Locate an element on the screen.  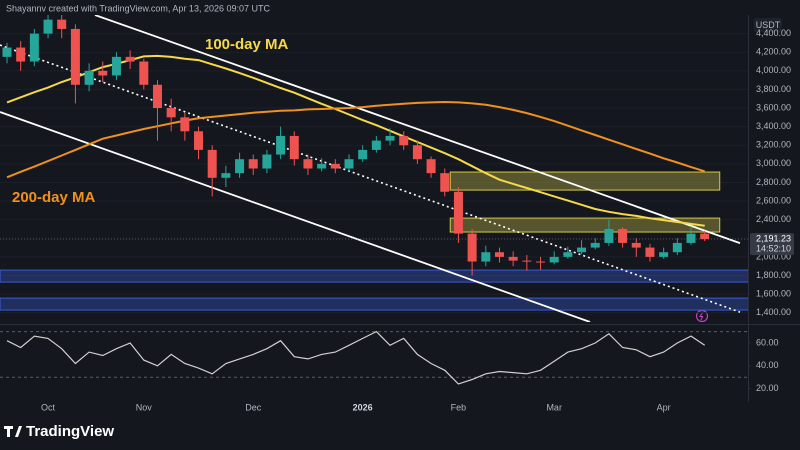
x-tick-label: Apr is located at coordinates (664, 407).